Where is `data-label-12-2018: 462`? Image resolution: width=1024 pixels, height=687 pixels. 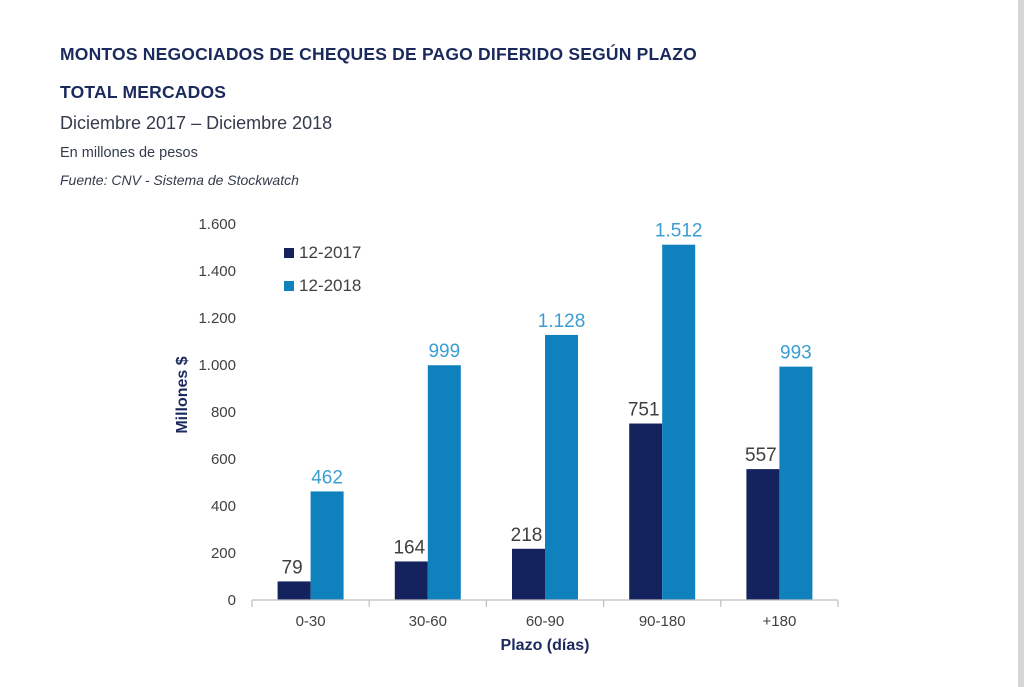
data-label-12-2018: 462 is located at coordinates (327, 477).